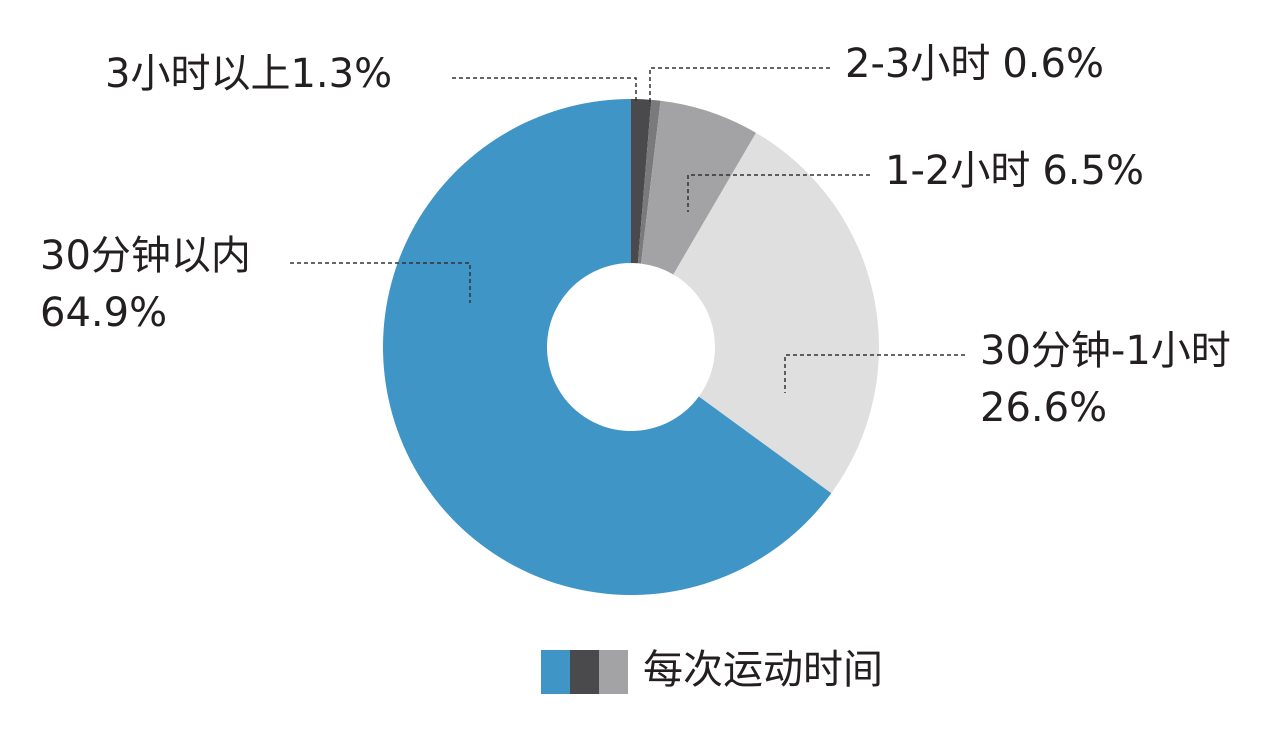 This screenshot has width=1280, height=739. Describe the element at coordinates (1105, 351) in the screenshot. I see `data-label-category: 30分钟-1小时` at that location.